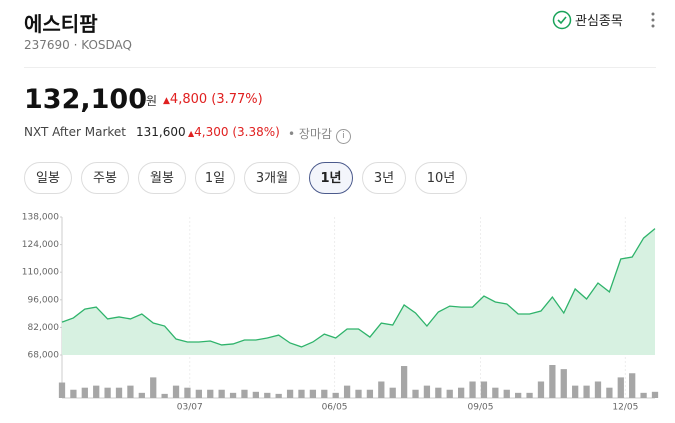 The height and width of the screenshot is (423, 675). I want to click on after-status: • 장마감 i, so click(319, 134).